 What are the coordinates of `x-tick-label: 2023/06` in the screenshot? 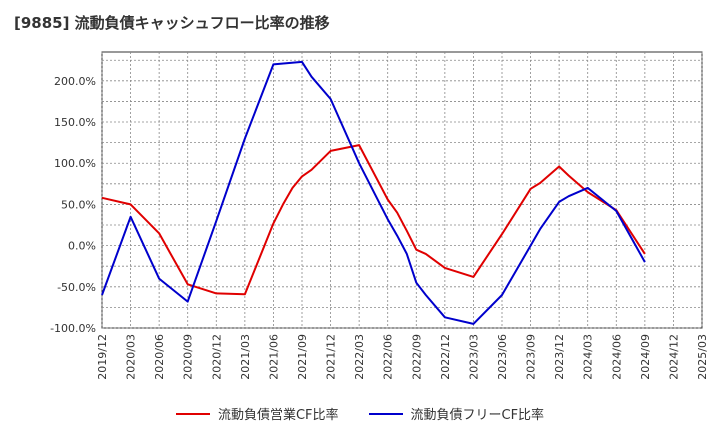 It's located at (502, 357).